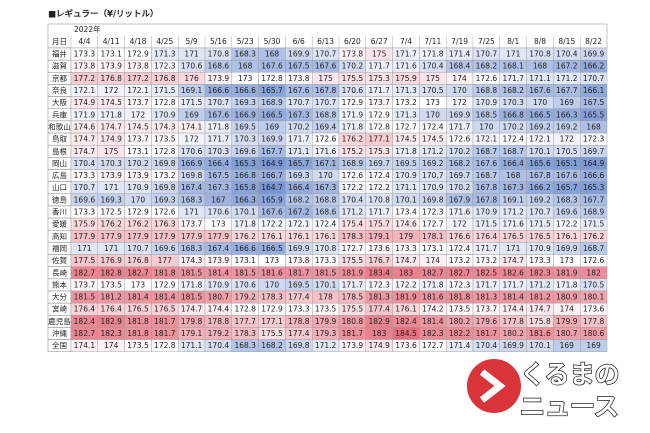 The image size is (650, 433). I want to click on cell-value: 177.8, so click(513, 321).